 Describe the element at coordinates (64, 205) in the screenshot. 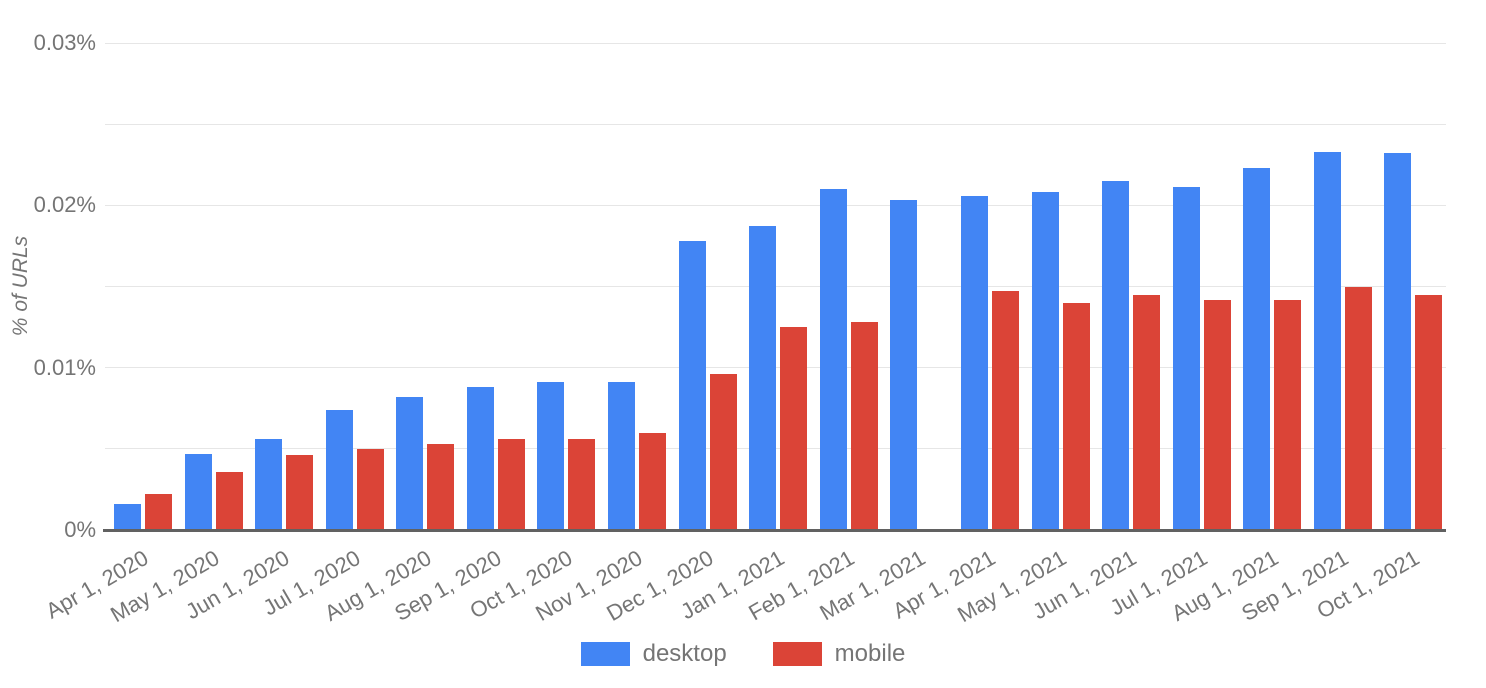

I see `y-tick-label: 0.02%` at that location.